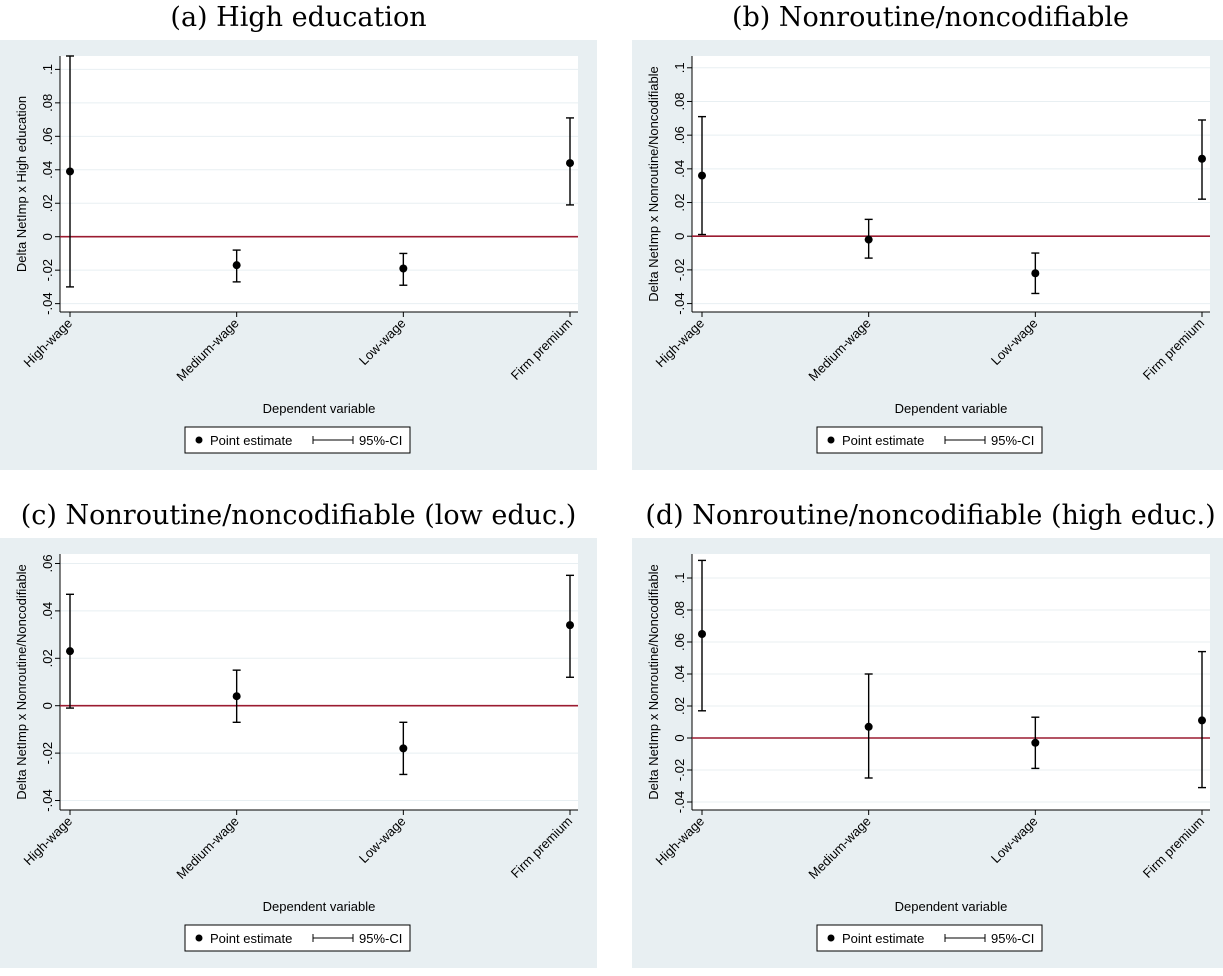 The height and width of the screenshot is (976, 1223). Describe the element at coordinates (21, 184) in the screenshot. I see `y-axis-title: Delta NetImp x High education` at that location.